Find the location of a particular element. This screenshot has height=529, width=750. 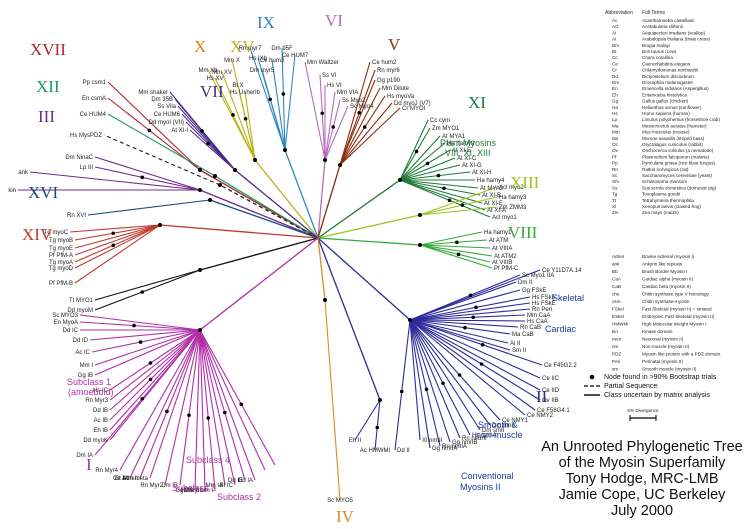

leaf-label: Ss VI is located at coordinates (329, 76).